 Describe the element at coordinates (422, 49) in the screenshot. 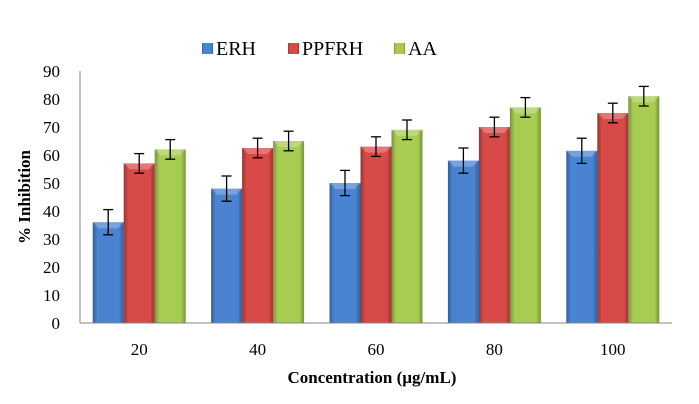

I see `legend-label-aa: AA` at that location.